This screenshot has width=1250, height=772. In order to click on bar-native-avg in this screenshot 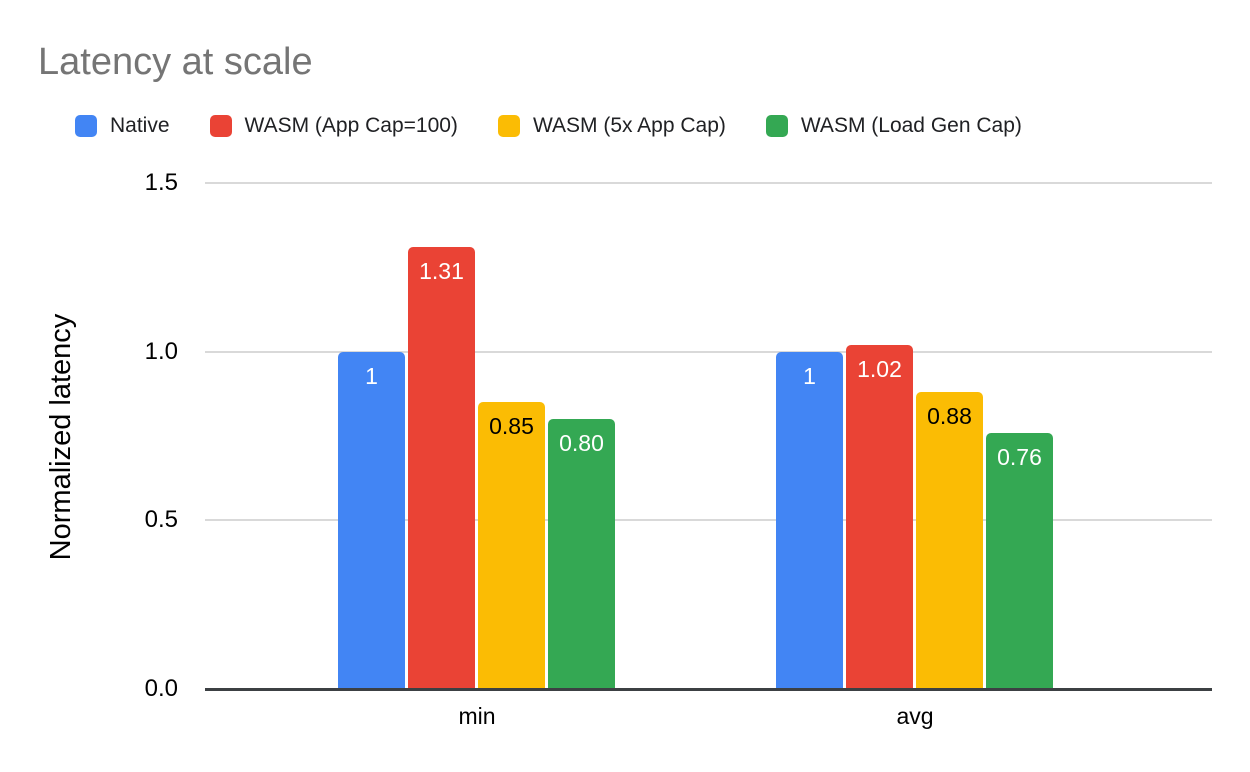, I will do `click(809, 520)`.